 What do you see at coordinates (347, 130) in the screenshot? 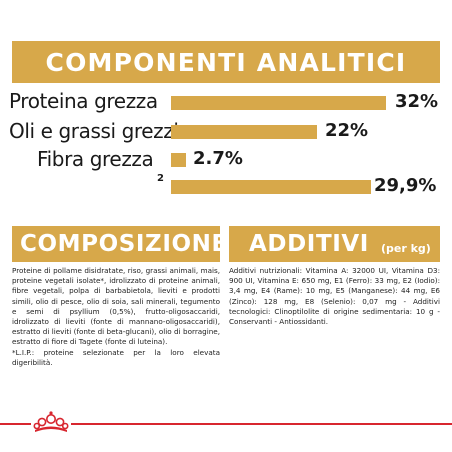
I see `value-fat: 22%` at bounding box center [347, 130].